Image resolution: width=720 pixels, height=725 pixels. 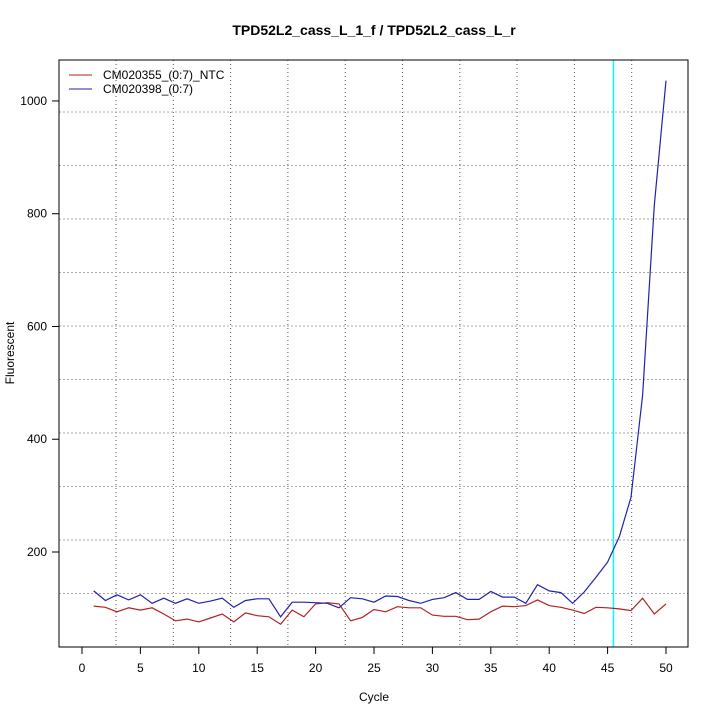 I want to click on x-tick-label: 40, so click(x=550, y=668).